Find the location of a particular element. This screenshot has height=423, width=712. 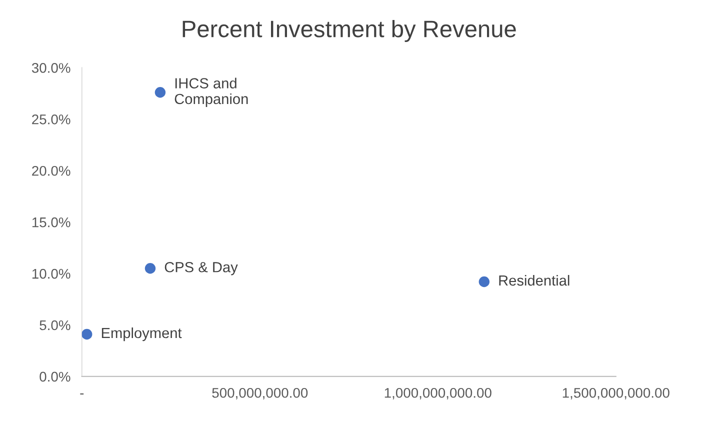

x-tick-label: 1,500,000,000.00 is located at coordinates (616, 394).